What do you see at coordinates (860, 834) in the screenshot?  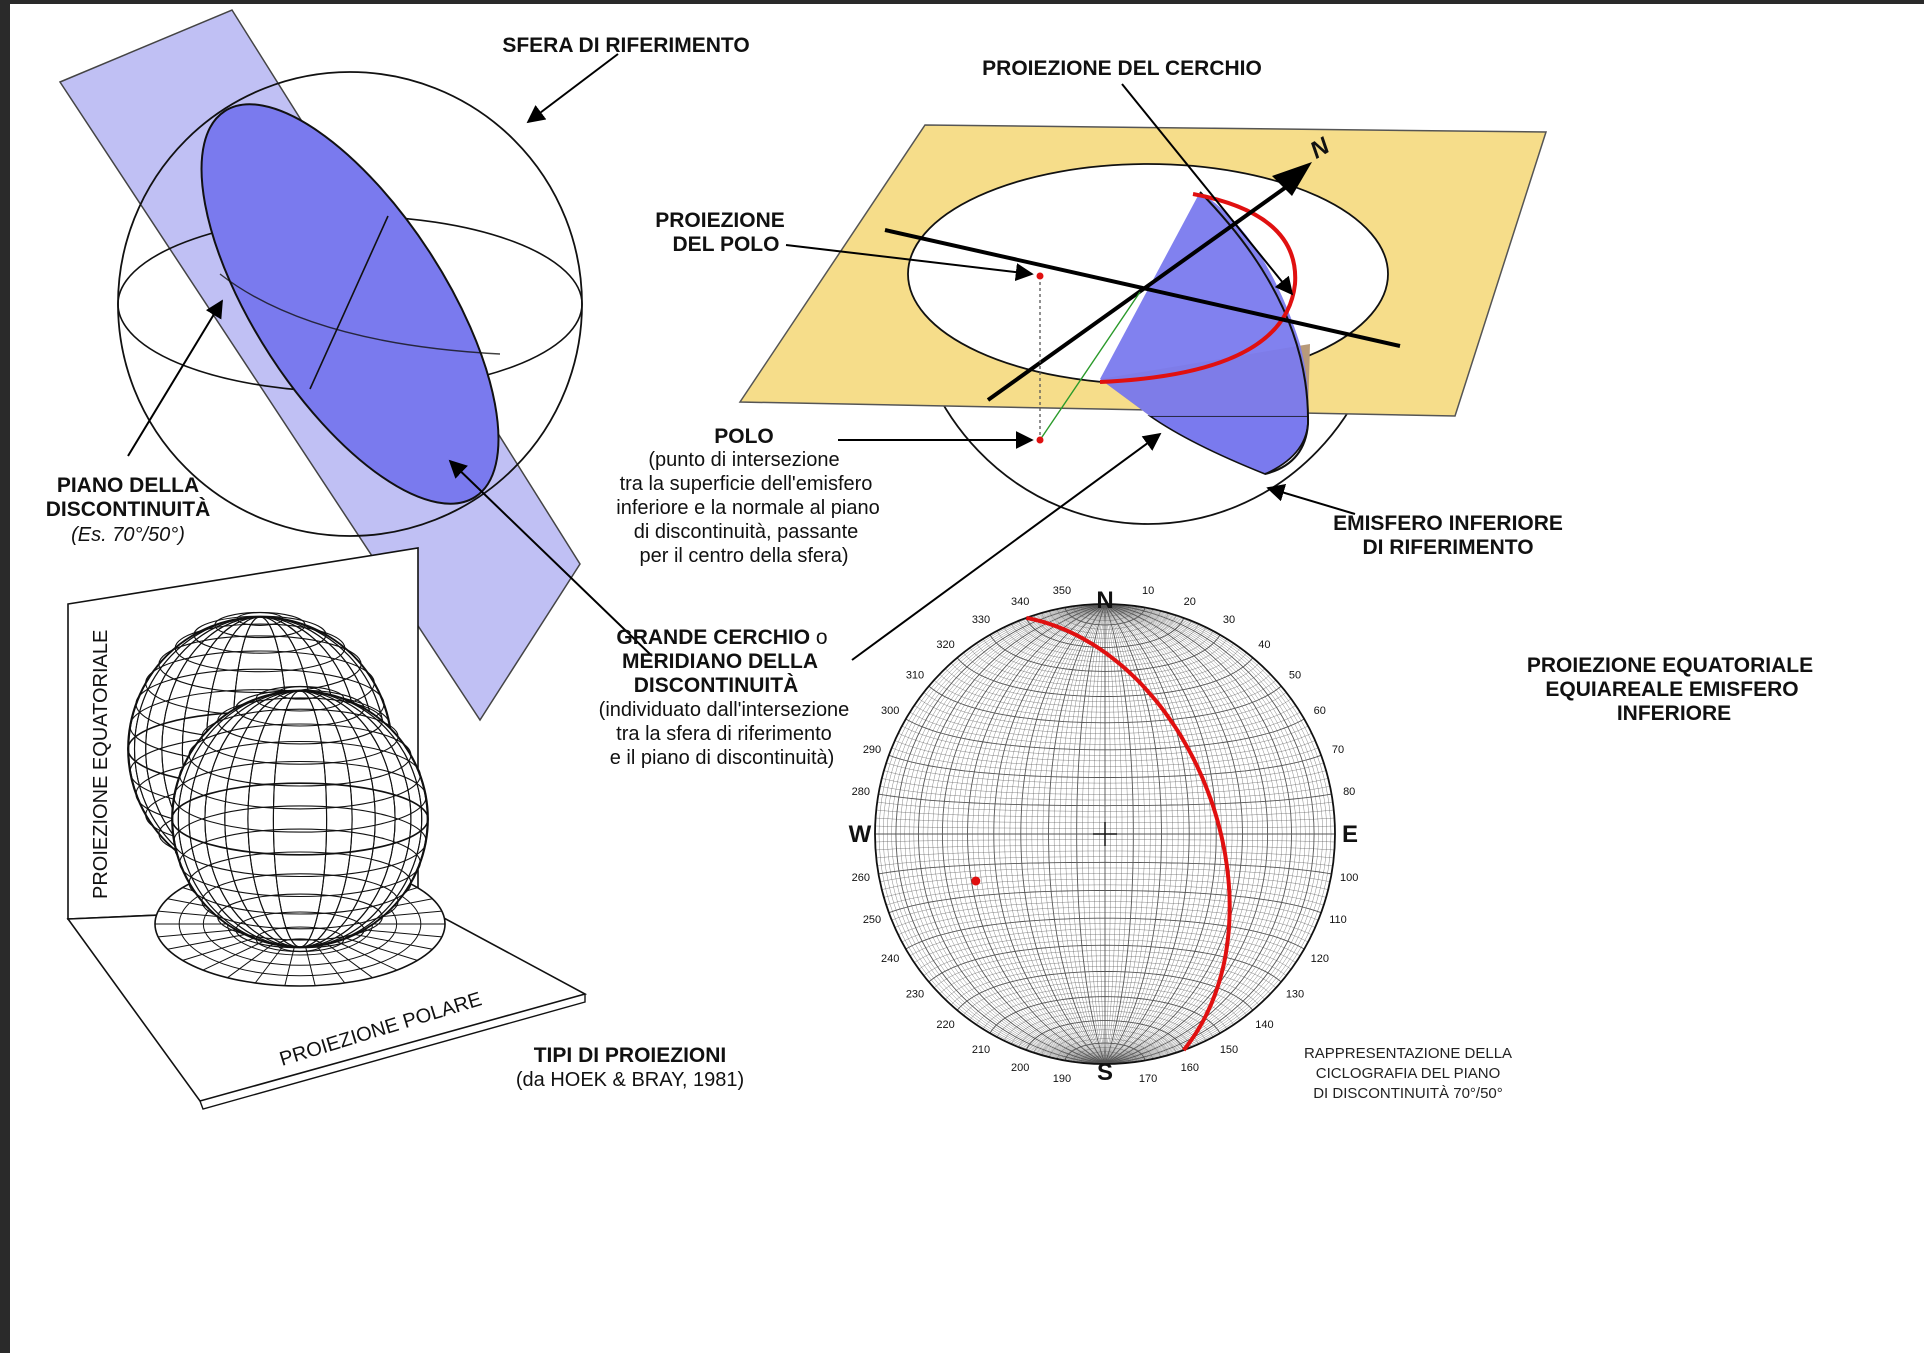 I see `cardinal-w: W` at bounding box center [860, 834].